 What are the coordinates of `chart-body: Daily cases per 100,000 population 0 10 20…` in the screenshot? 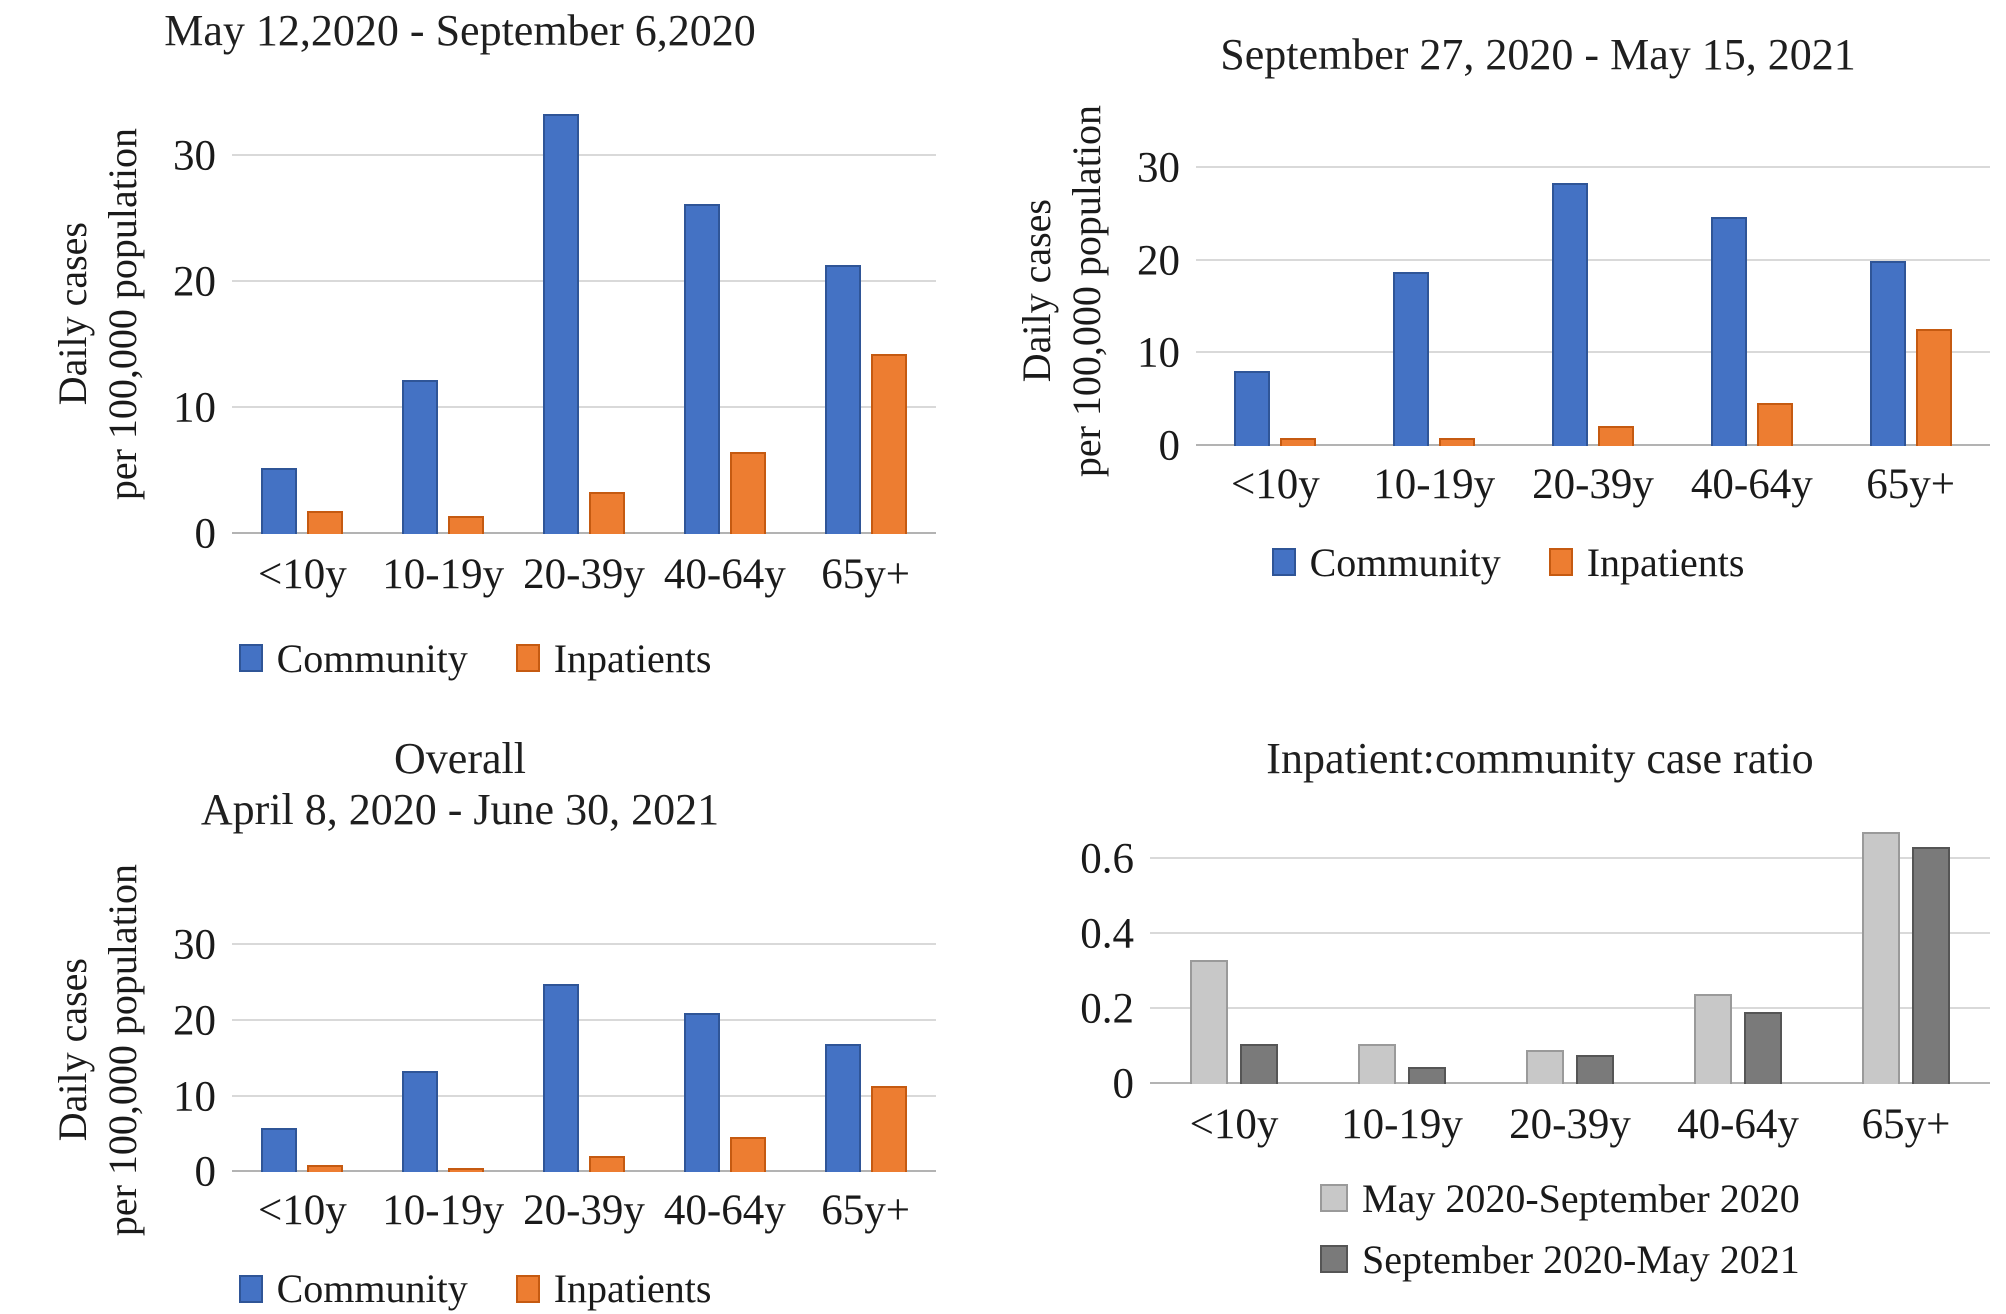 It's located at (483, 1050).